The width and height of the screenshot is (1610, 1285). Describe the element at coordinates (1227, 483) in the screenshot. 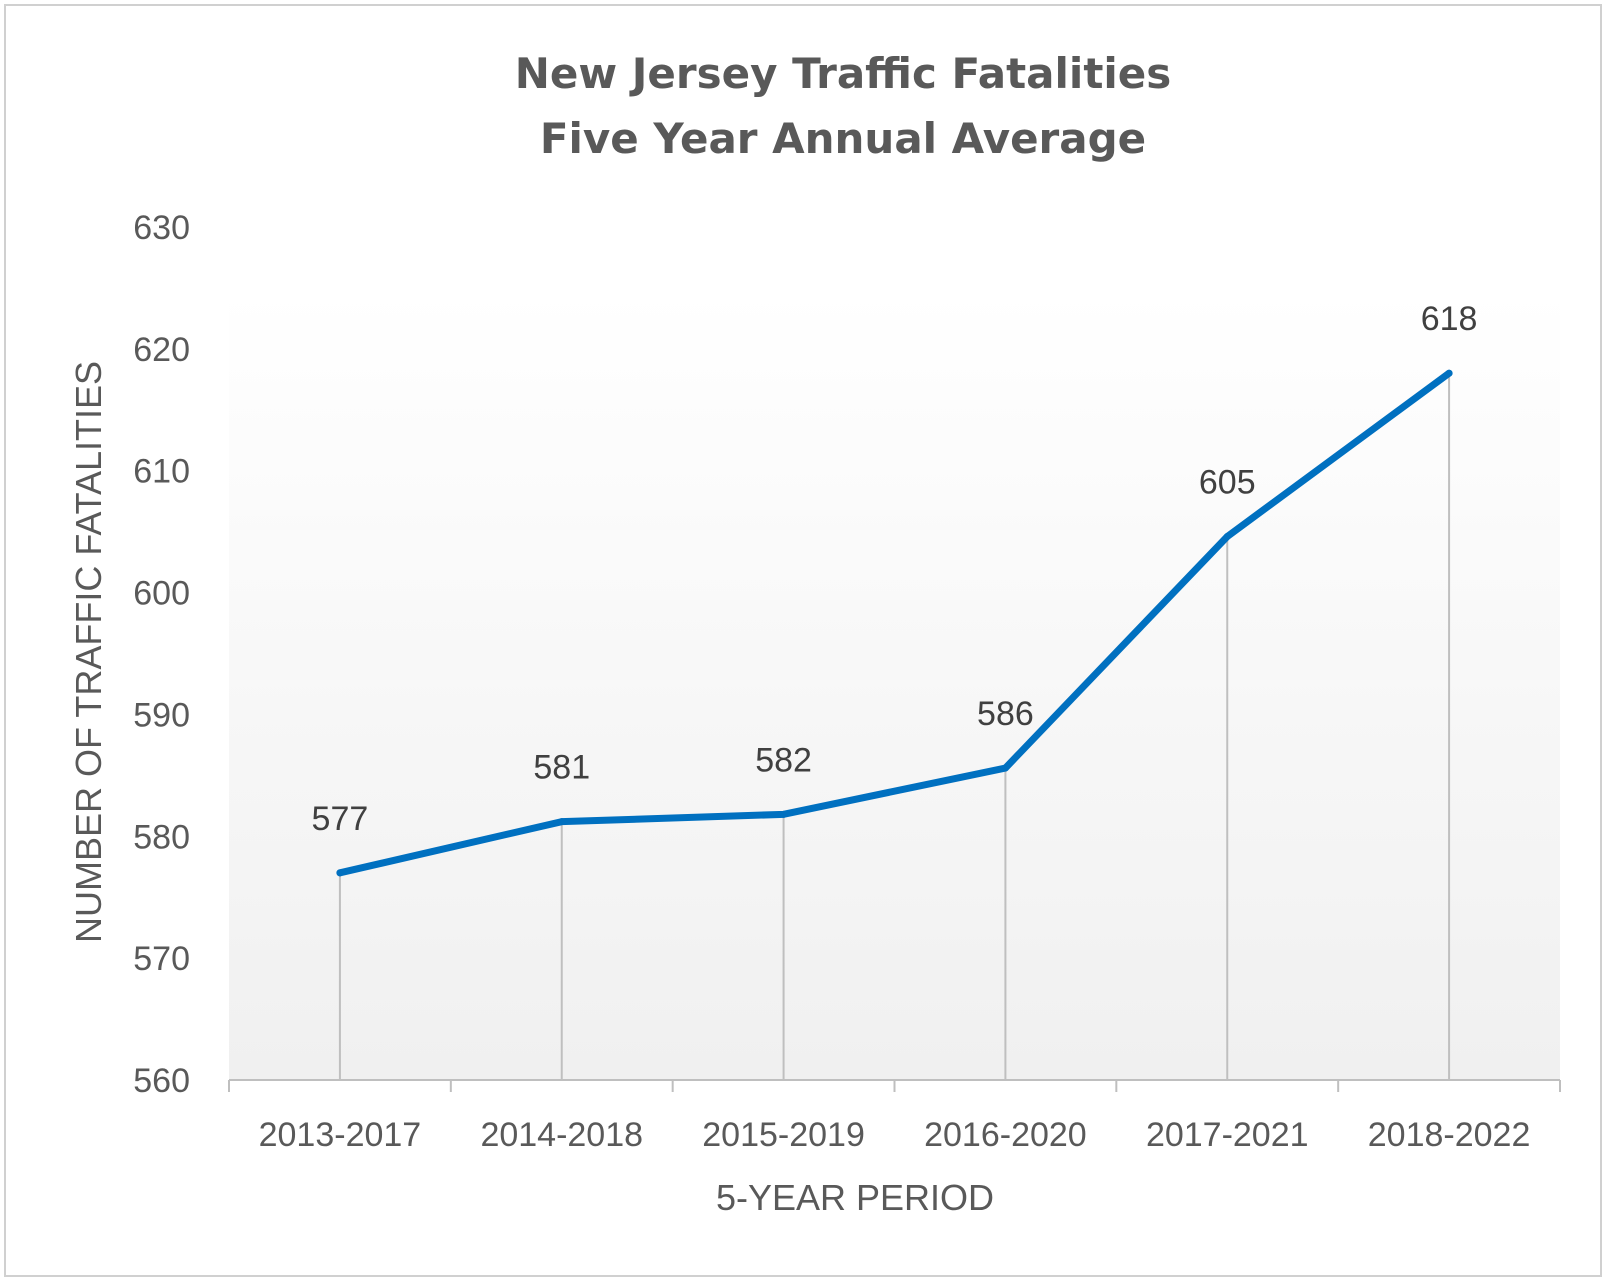

I see `data-label: 605` at that location.